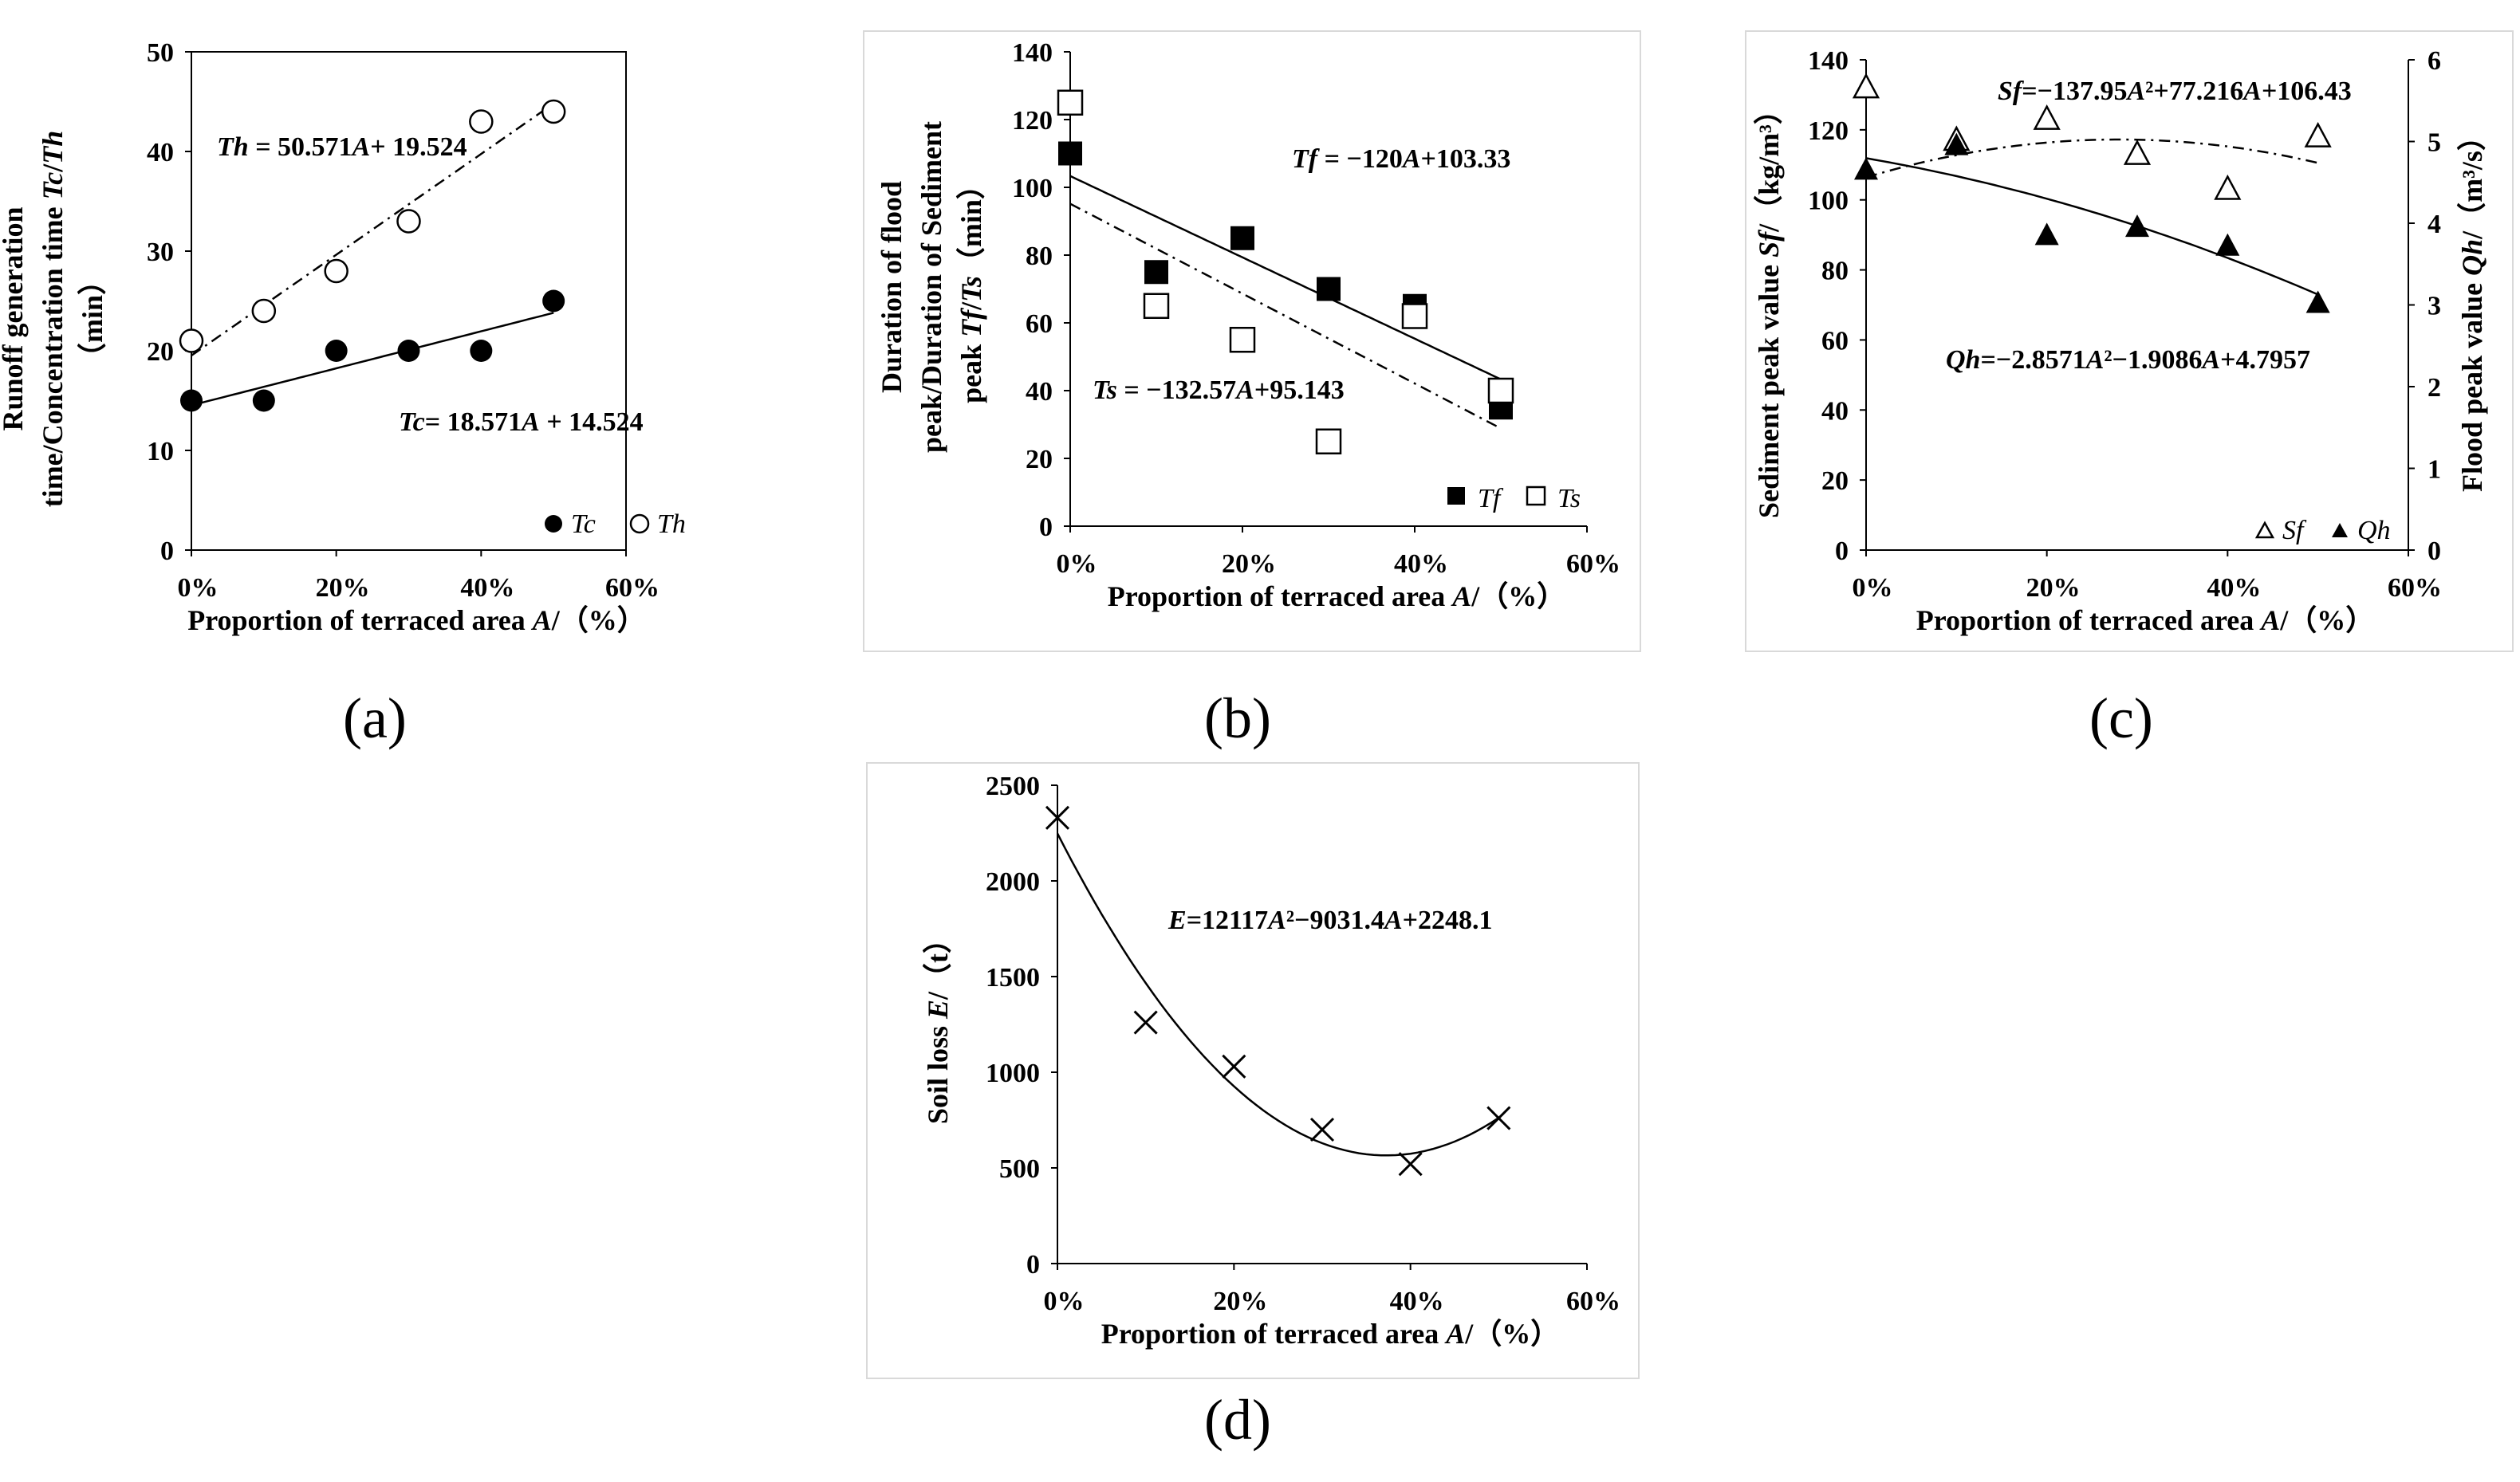 The image size is (2520, 1482). Describe the element at coordinates (583, 524) in the screenshot. I see `chart-a-legend-label-Tc: Tc` at that location.